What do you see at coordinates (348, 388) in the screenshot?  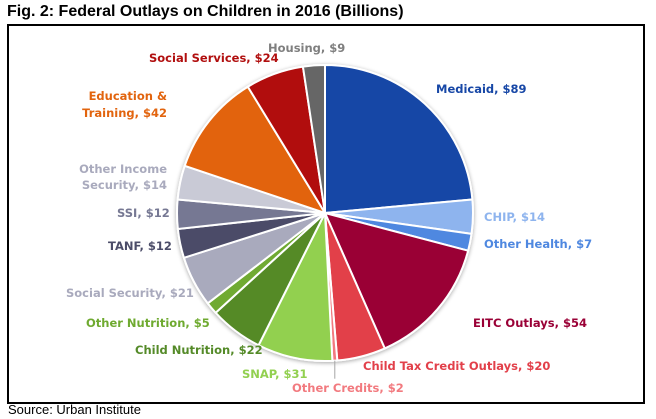 I see `slice-label: Other Credits, $2` at bounding box center [348, 388].